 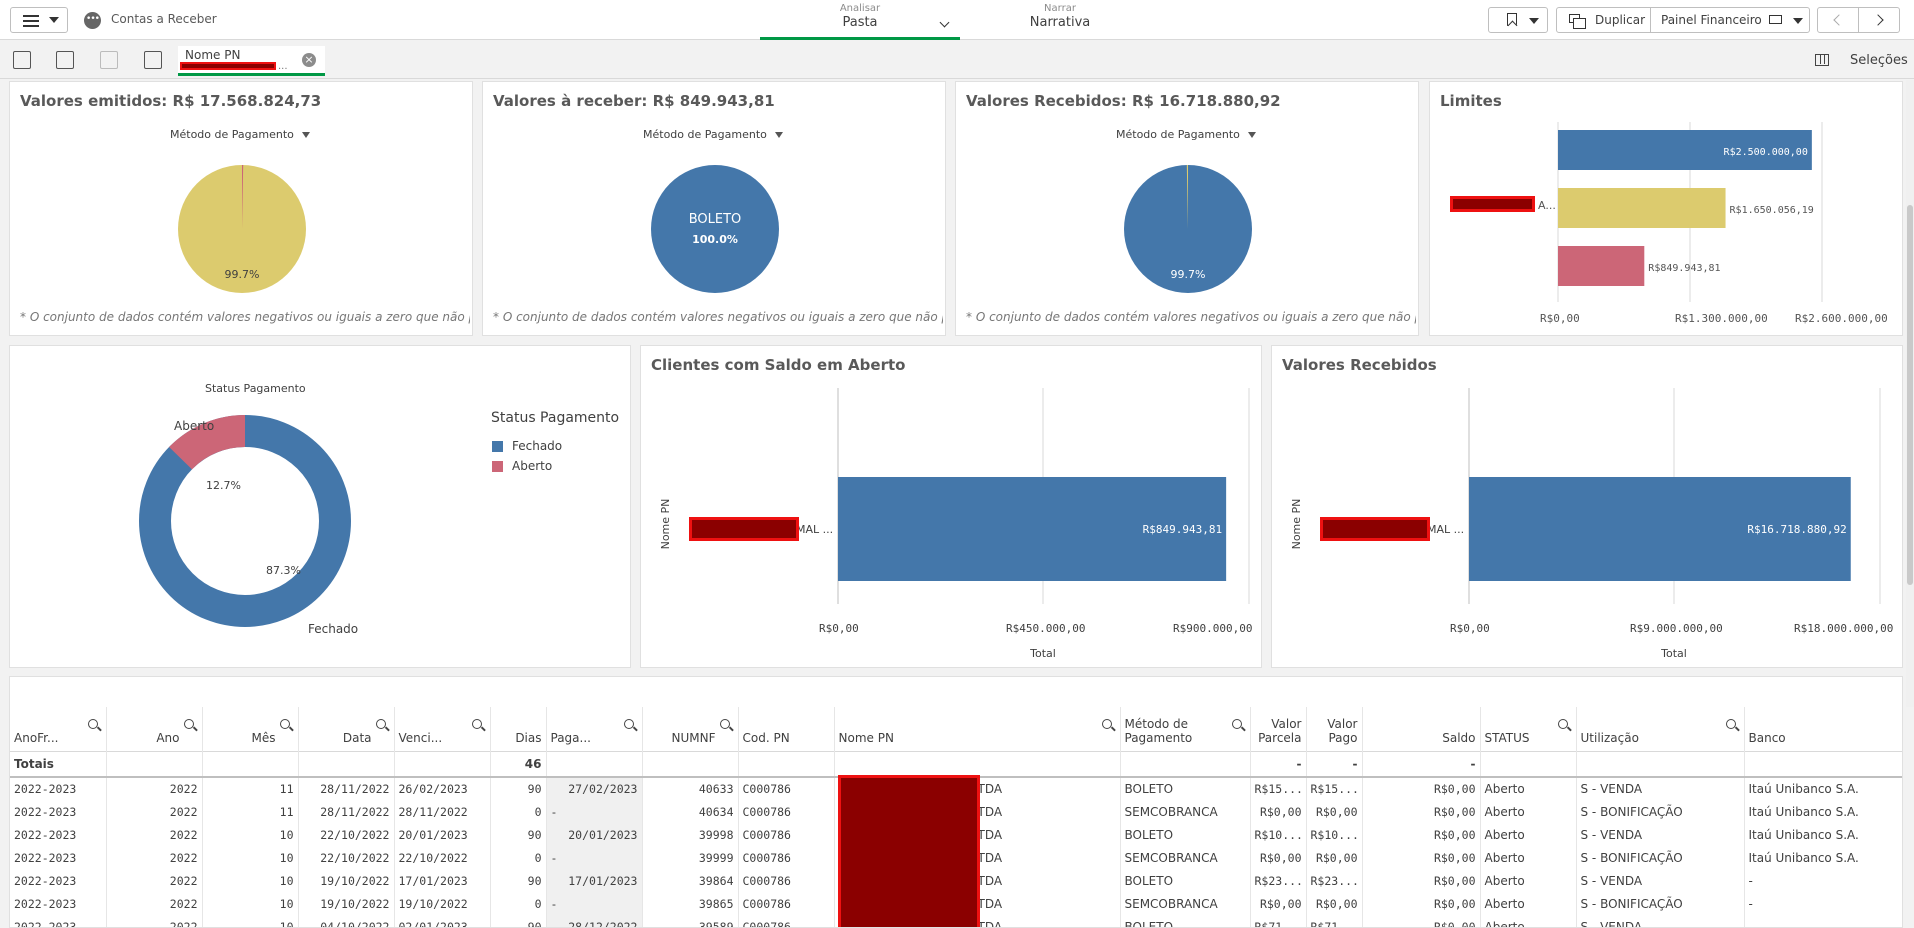 I want to click on column-header-metodo: Método de Pagamento, so click(x=1185, y=729).